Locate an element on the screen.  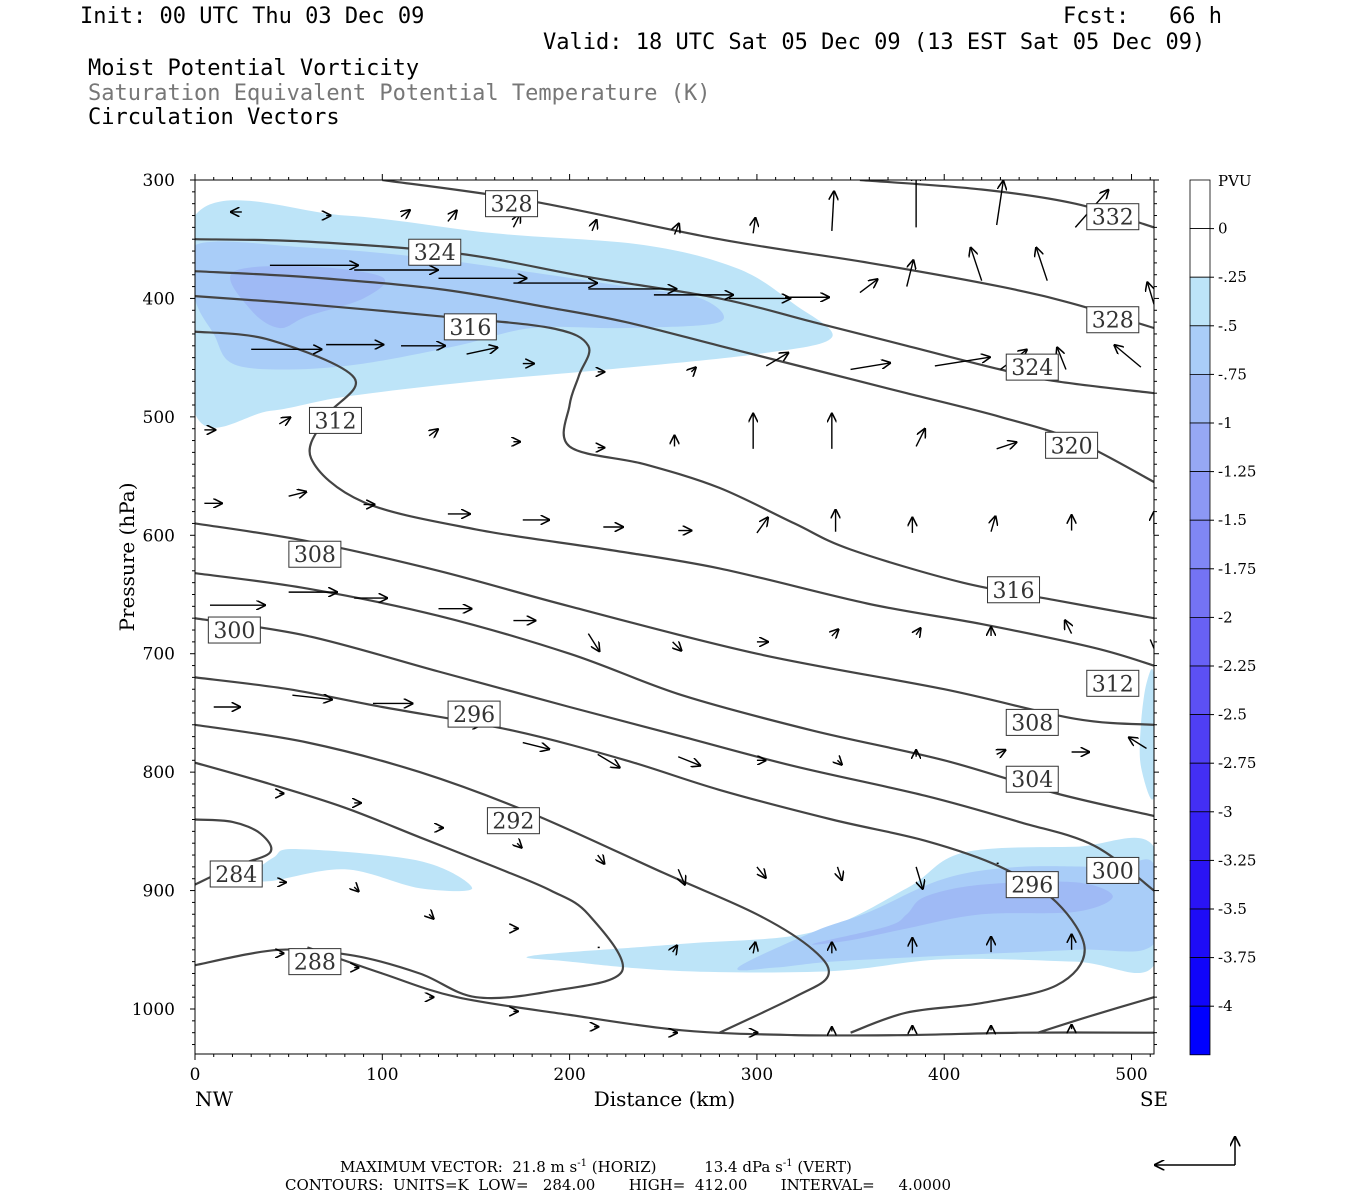
contour-label-text: 332 is located at coordinates (1113, 218).